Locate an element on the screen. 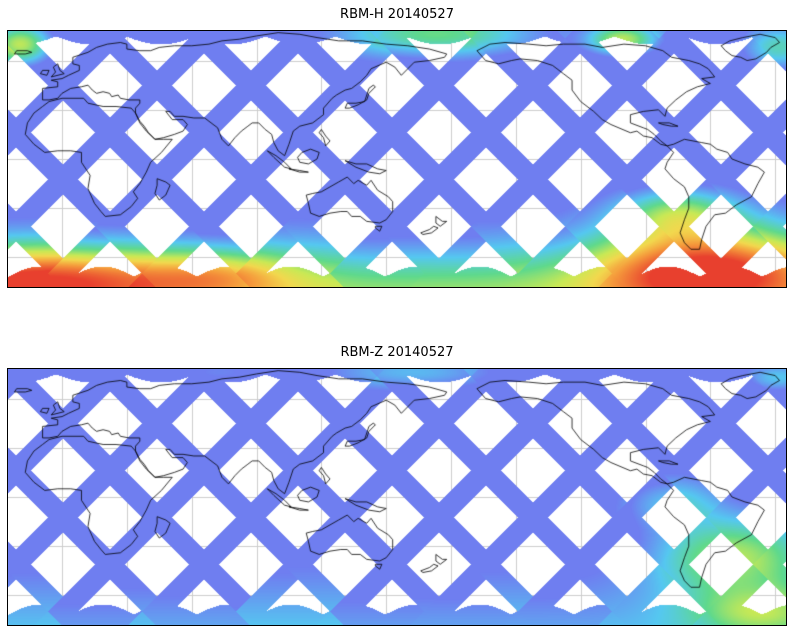  panel-title-rbm-h: RBM-H 20140527 is located at coordinates (397, 14).